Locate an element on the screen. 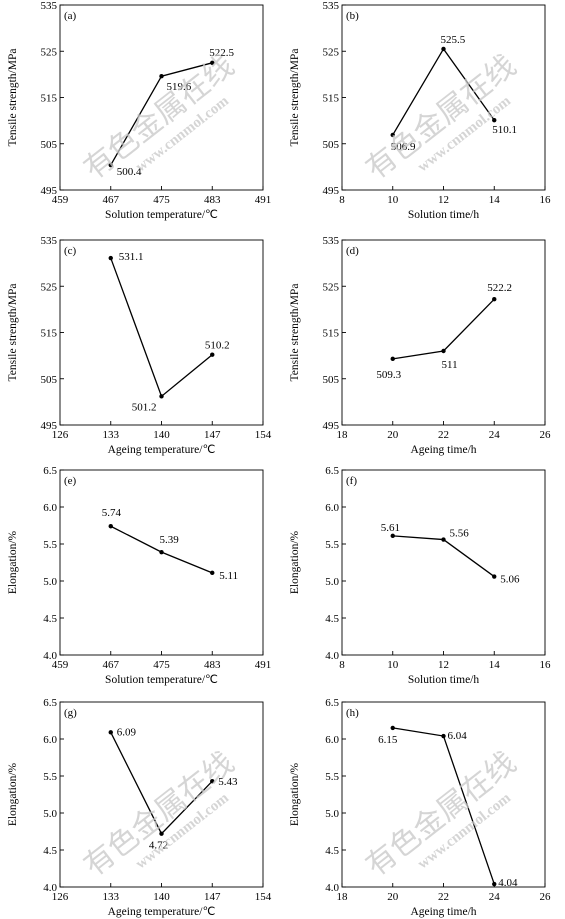 Image resolution: width=565 pixels, height=919 pixels. data-label: 6.15 is located at coordinates (388, 740).